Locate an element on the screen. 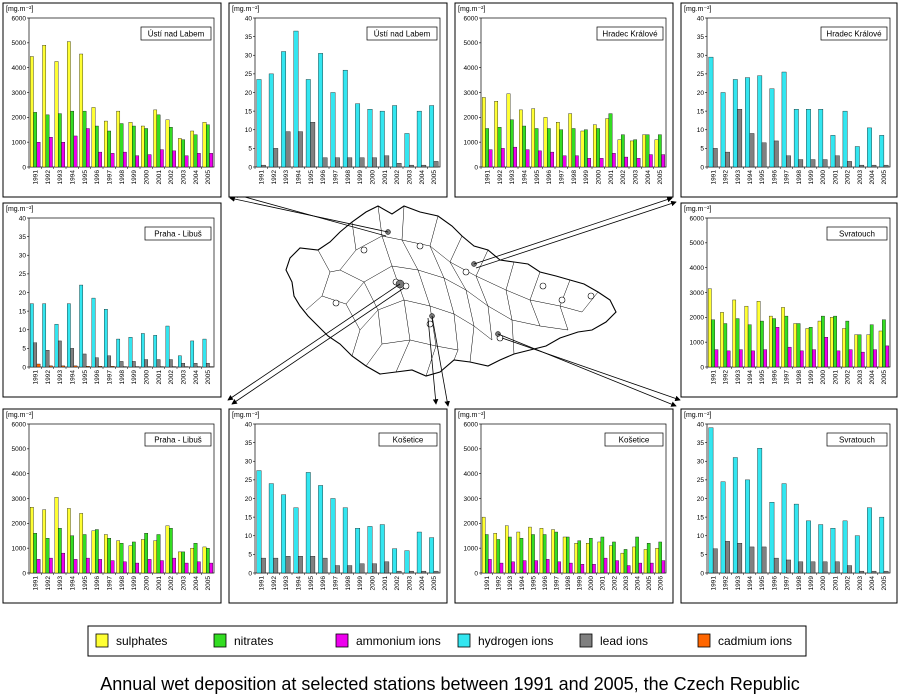 The image size is (900, 700). x-tick-label: 1992 is located at coordinates (274, 583).